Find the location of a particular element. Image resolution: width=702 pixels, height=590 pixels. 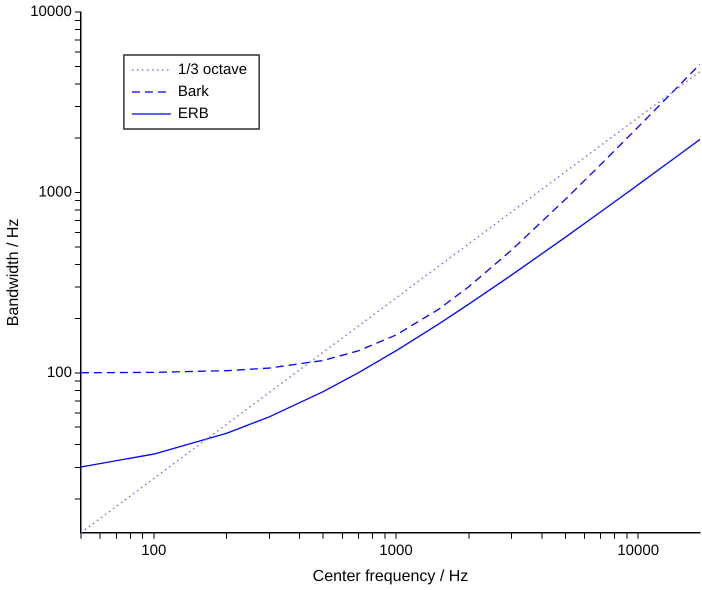

y-tick-label: 1000 is located at coordinates (55, 192).